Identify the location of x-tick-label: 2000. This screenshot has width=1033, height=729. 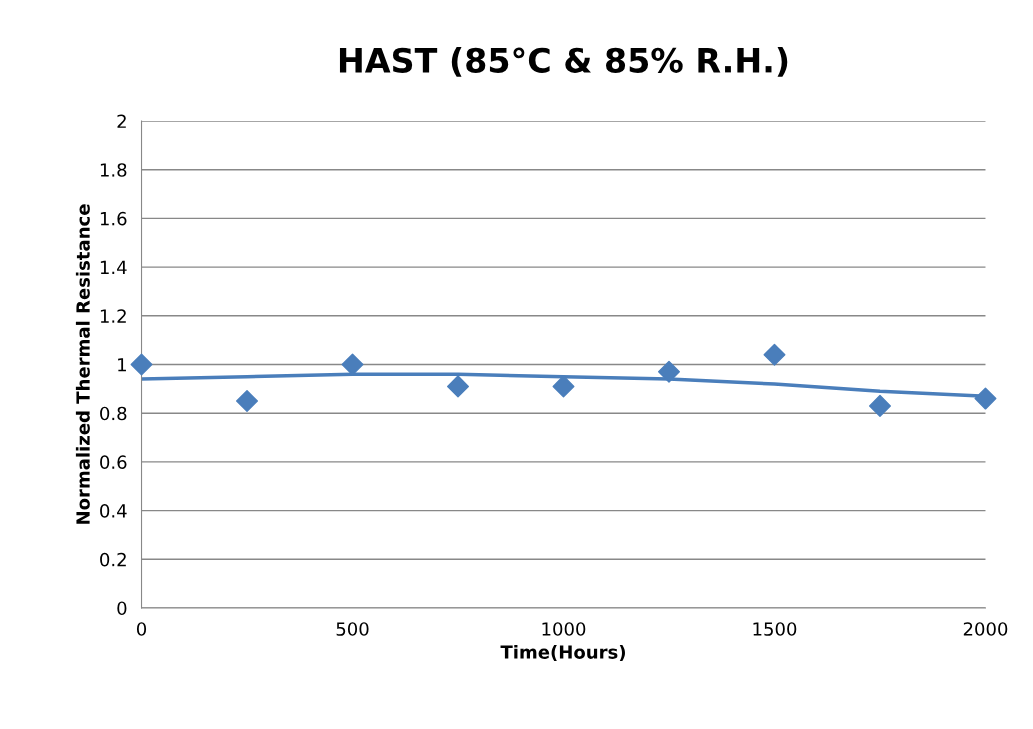
(985, 629).